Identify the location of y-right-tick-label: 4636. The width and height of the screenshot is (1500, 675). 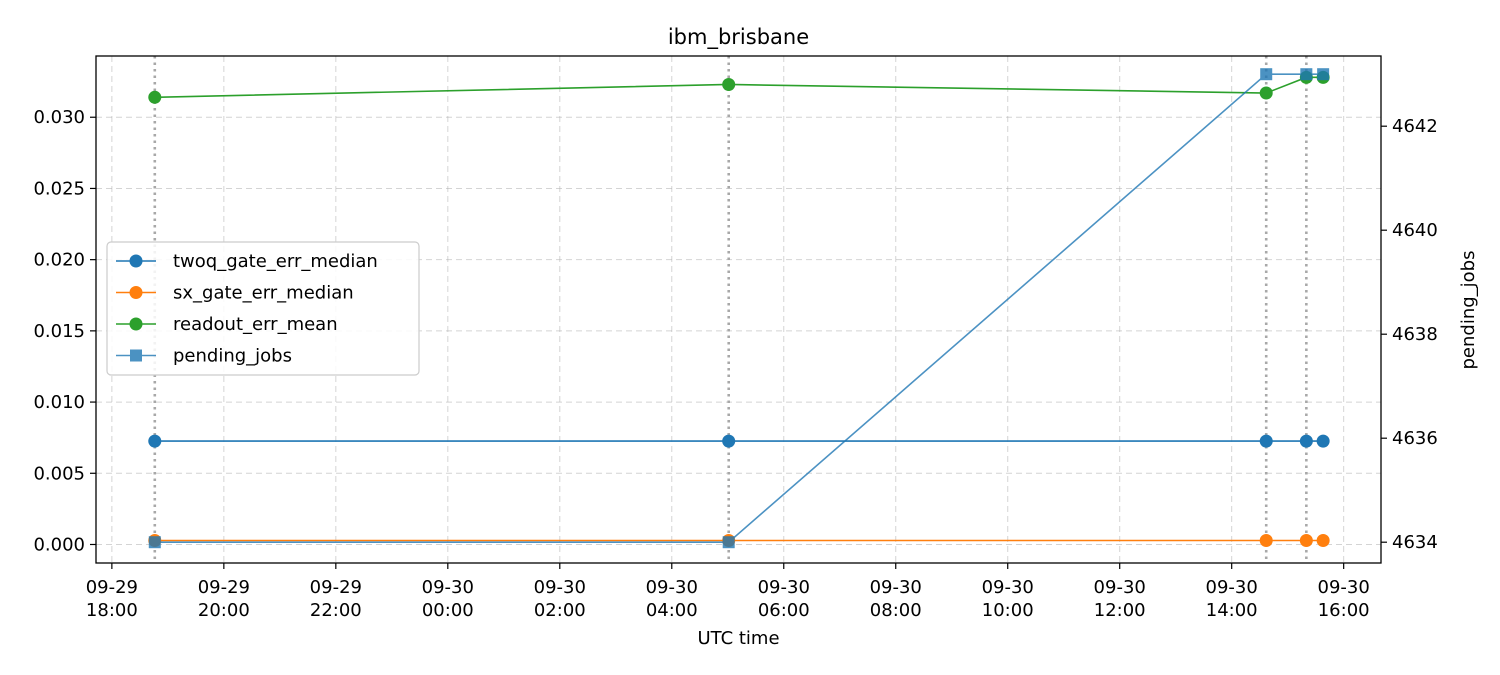
(1415, 438).